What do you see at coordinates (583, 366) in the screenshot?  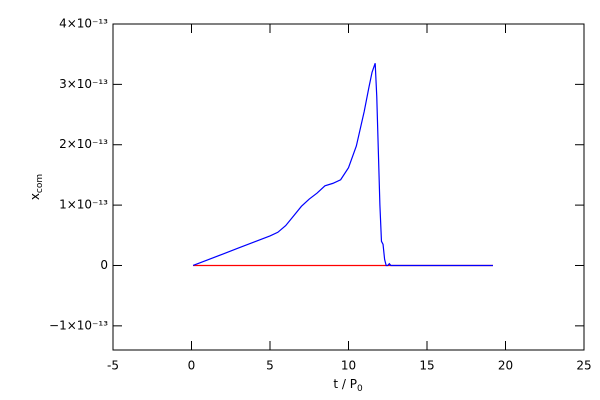 I see `x-tick-label: 25` at bounding box center [583, 366].